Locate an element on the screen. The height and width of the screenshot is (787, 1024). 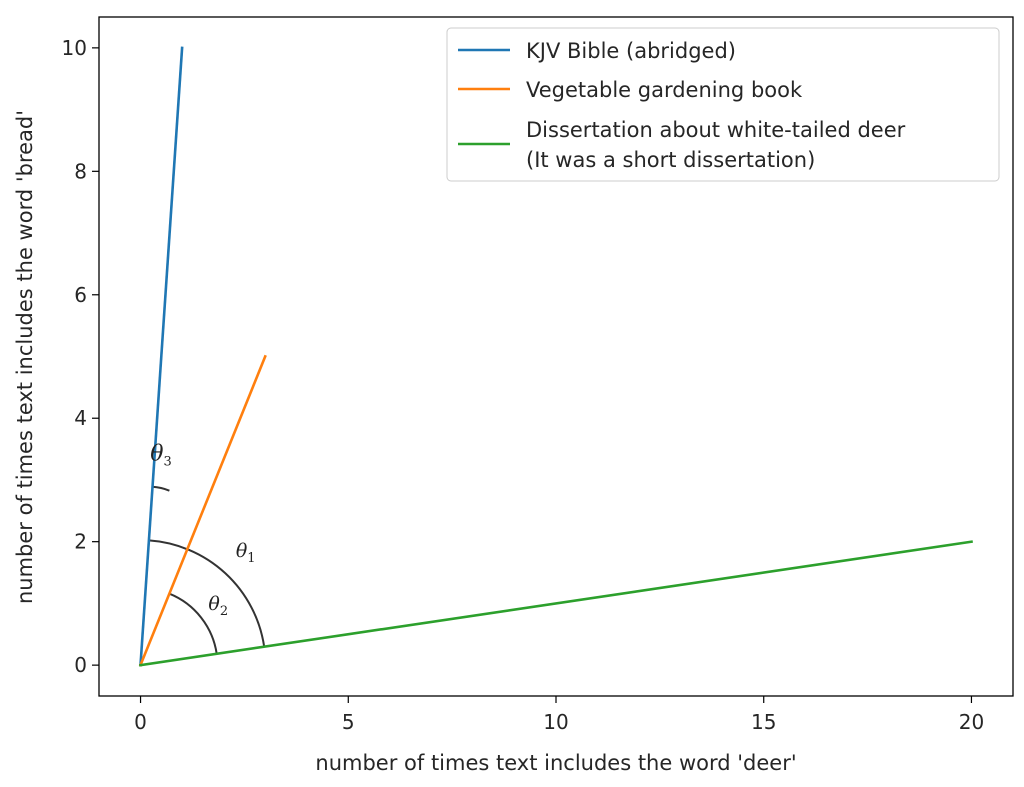
x-tick-label: 10 is located at coordinates (555, 722).